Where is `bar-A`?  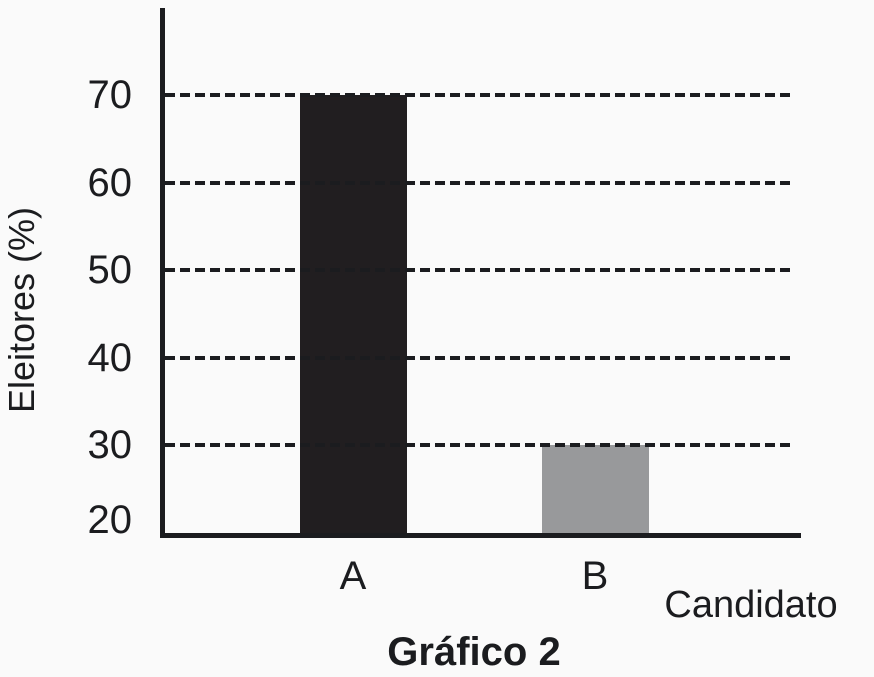
bar-A is located at coordinates (353, 314).